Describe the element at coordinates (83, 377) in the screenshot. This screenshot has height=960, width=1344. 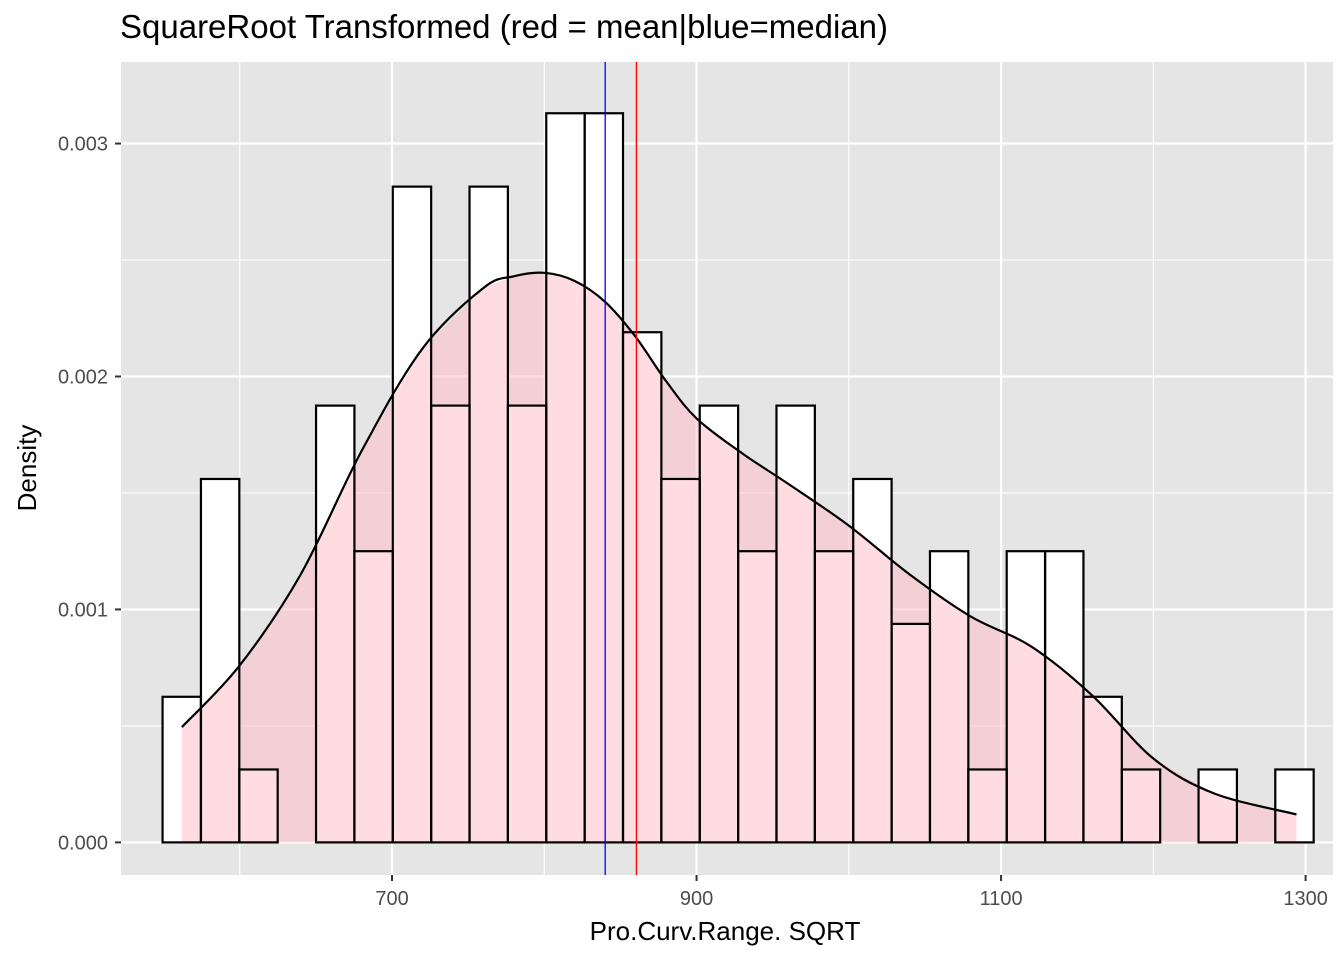
I see `y-tick-label: 0.002` at that location.